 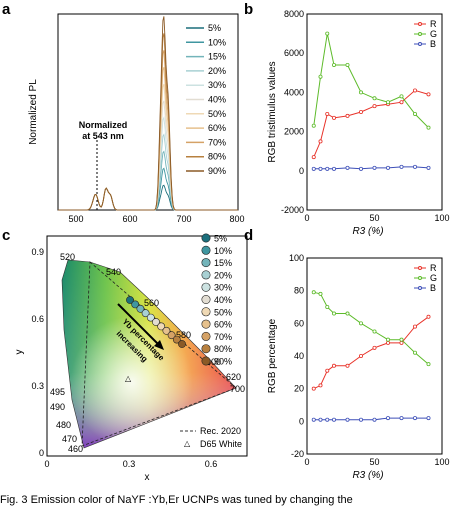 What do you see at coordinates (299, 389) in the screenshot?
I see `d-ytick: 20` at bounding box center [299, 389].